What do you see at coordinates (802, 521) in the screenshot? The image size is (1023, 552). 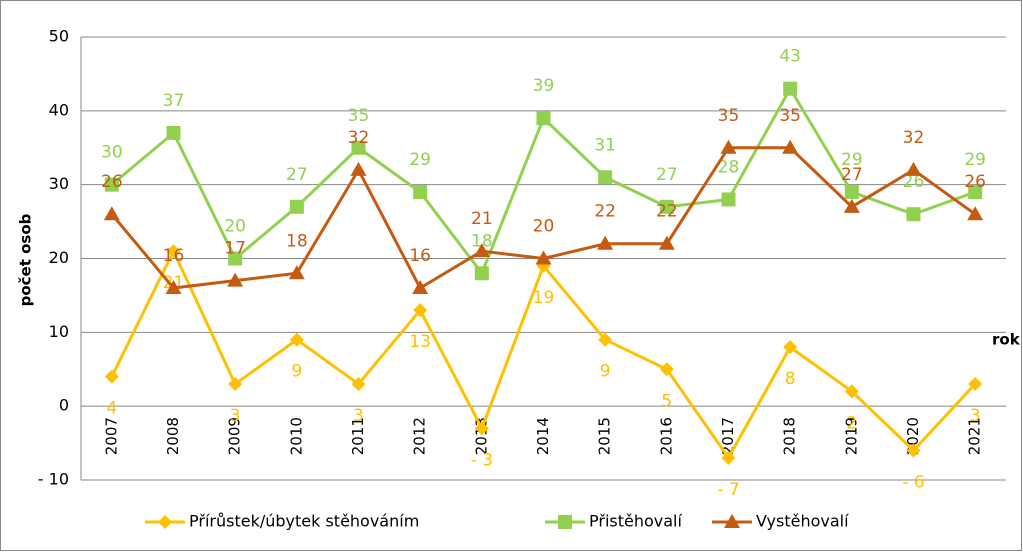 I see `legend-label: Vystěhovalí` at bounding box center [802, 521].